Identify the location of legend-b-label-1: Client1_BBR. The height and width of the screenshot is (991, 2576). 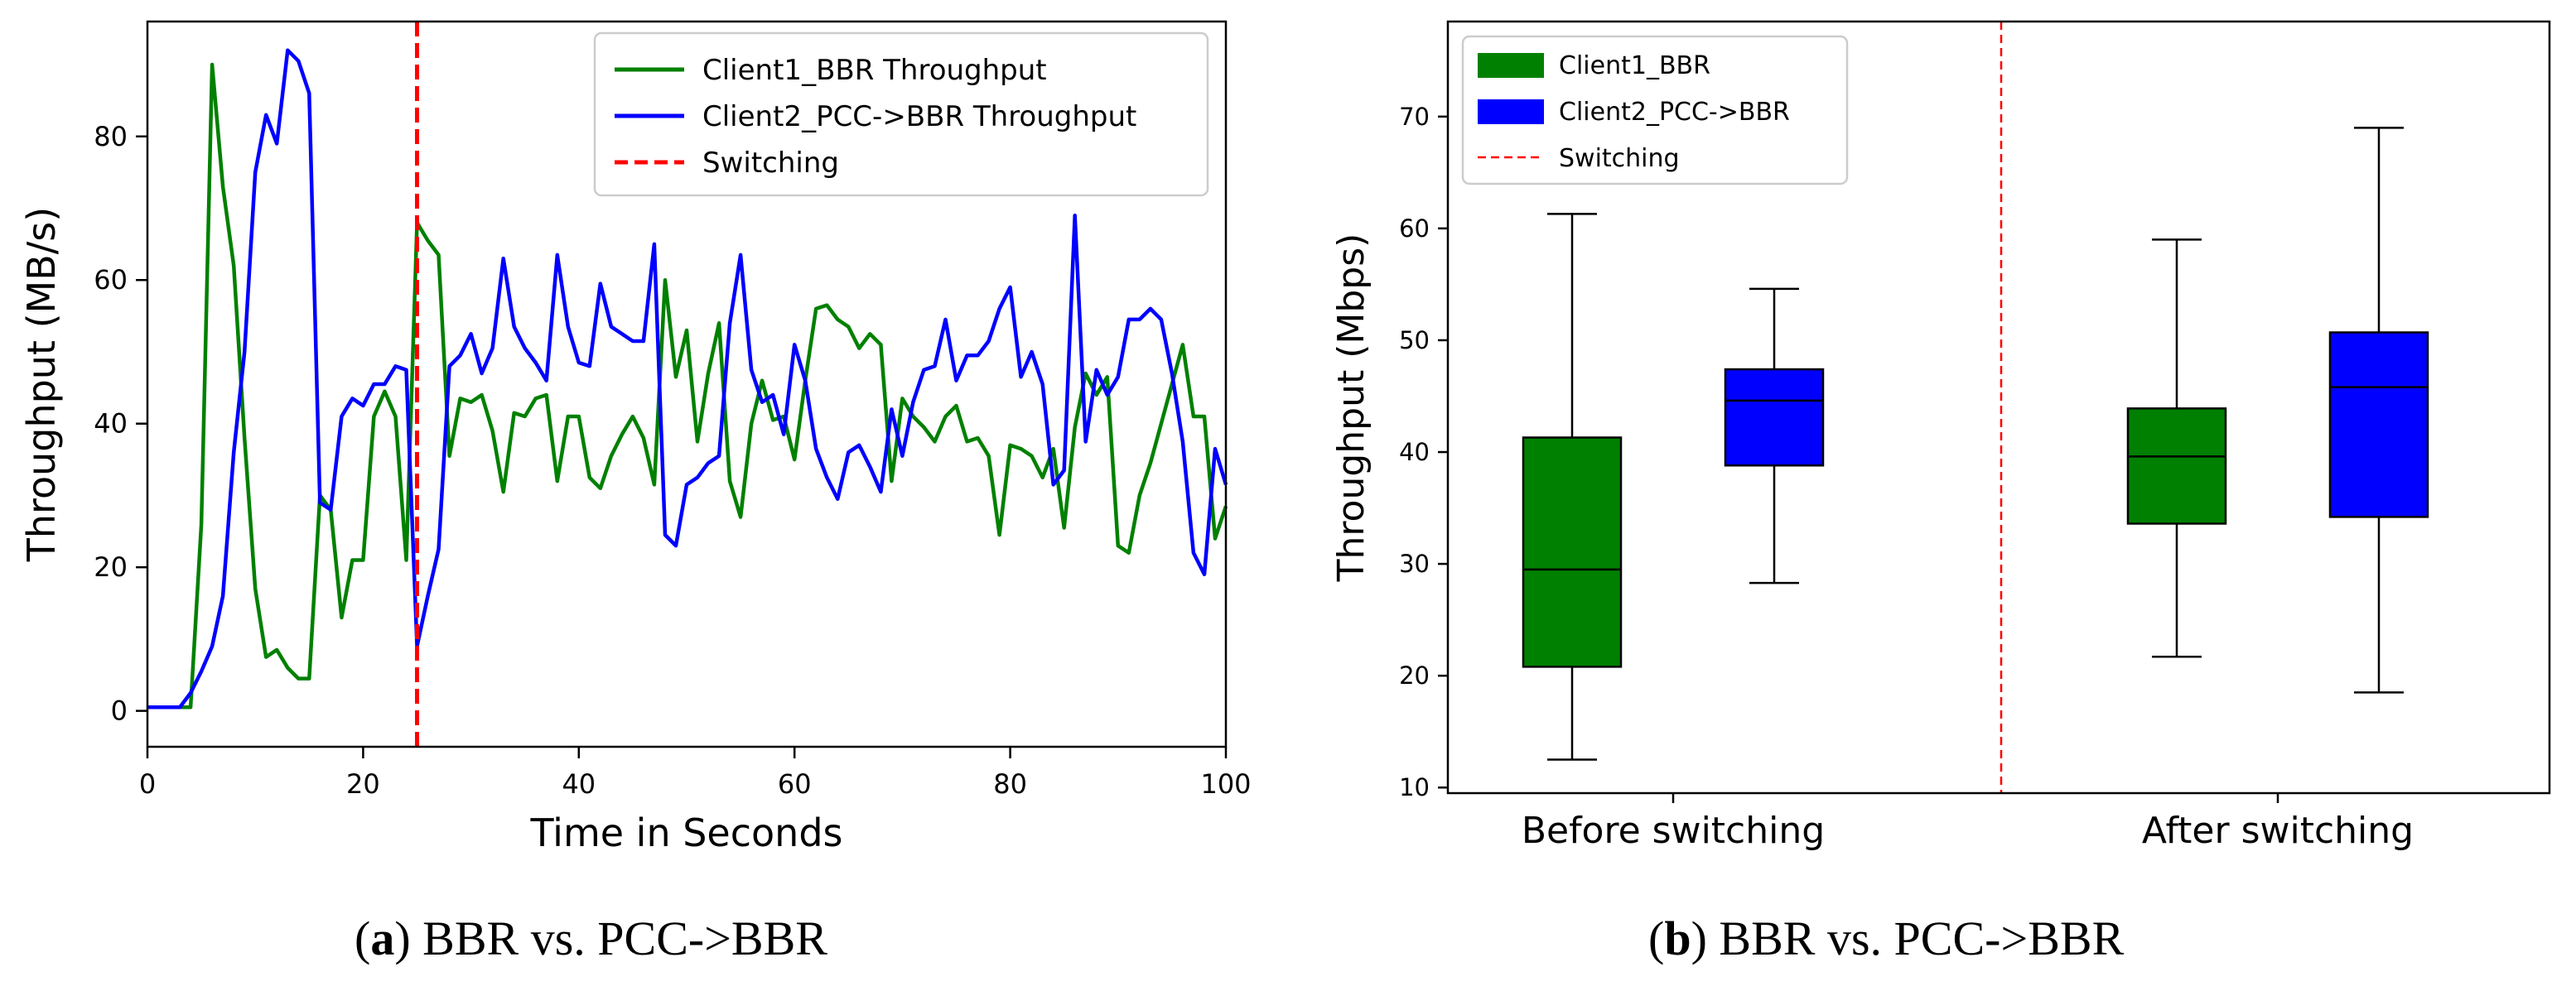
(1634, 66).